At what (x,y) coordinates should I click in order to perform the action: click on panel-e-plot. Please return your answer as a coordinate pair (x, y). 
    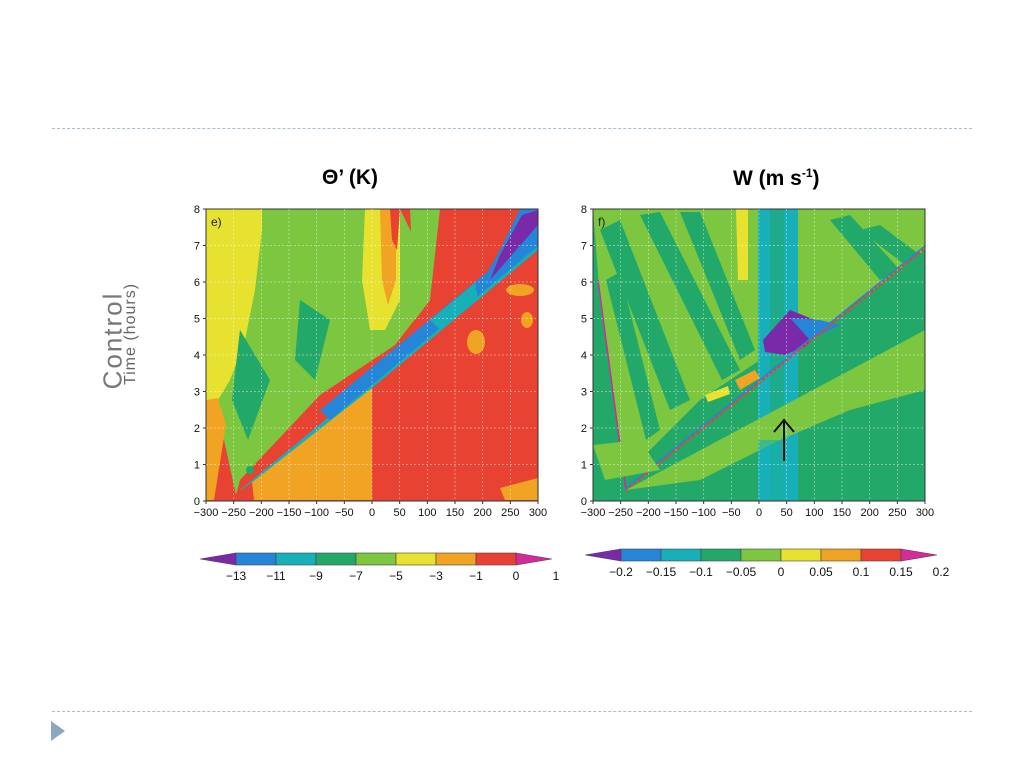
    Looking at the image, I should click on (372, 355).